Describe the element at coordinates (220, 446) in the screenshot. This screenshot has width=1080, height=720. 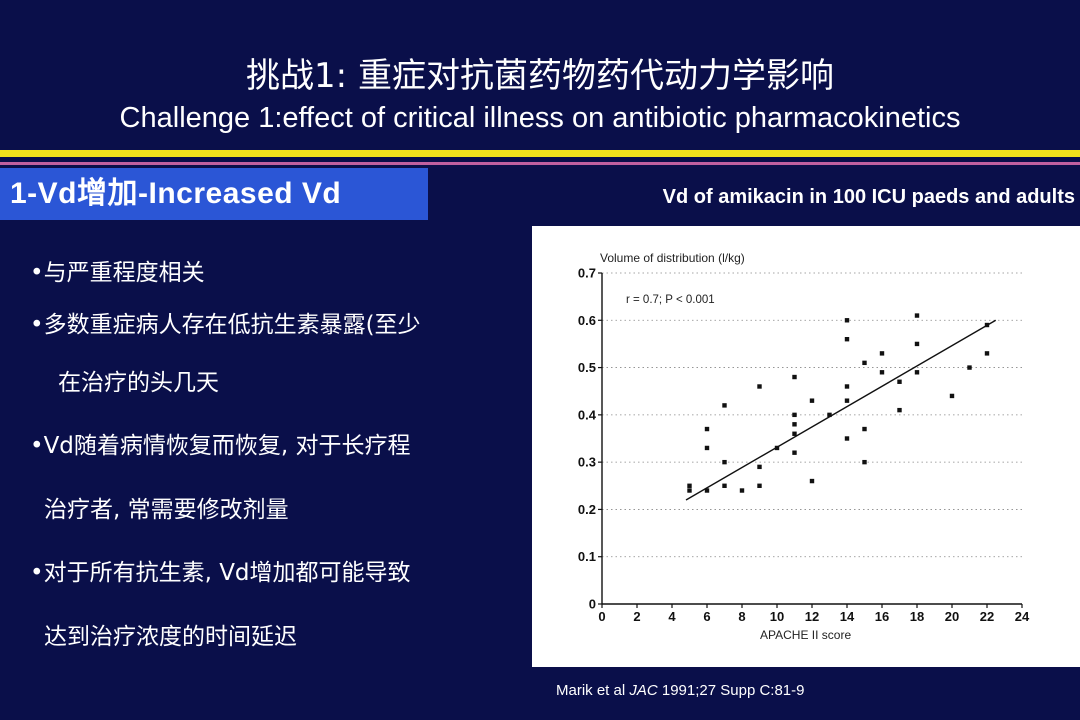
I see `bullet-line-4: •Vd随着病情恢复而恢复, 对于长疗程` at that location.